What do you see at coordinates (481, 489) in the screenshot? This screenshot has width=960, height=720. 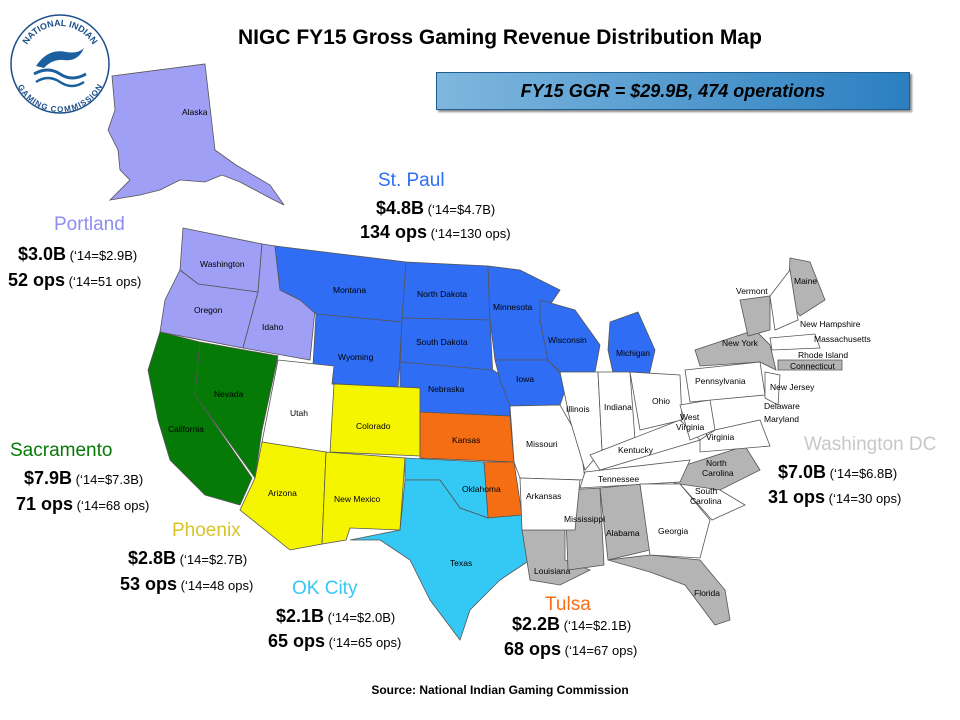 I see `label-oklahoma: Oklahoma` at bounding box center [481, 489].